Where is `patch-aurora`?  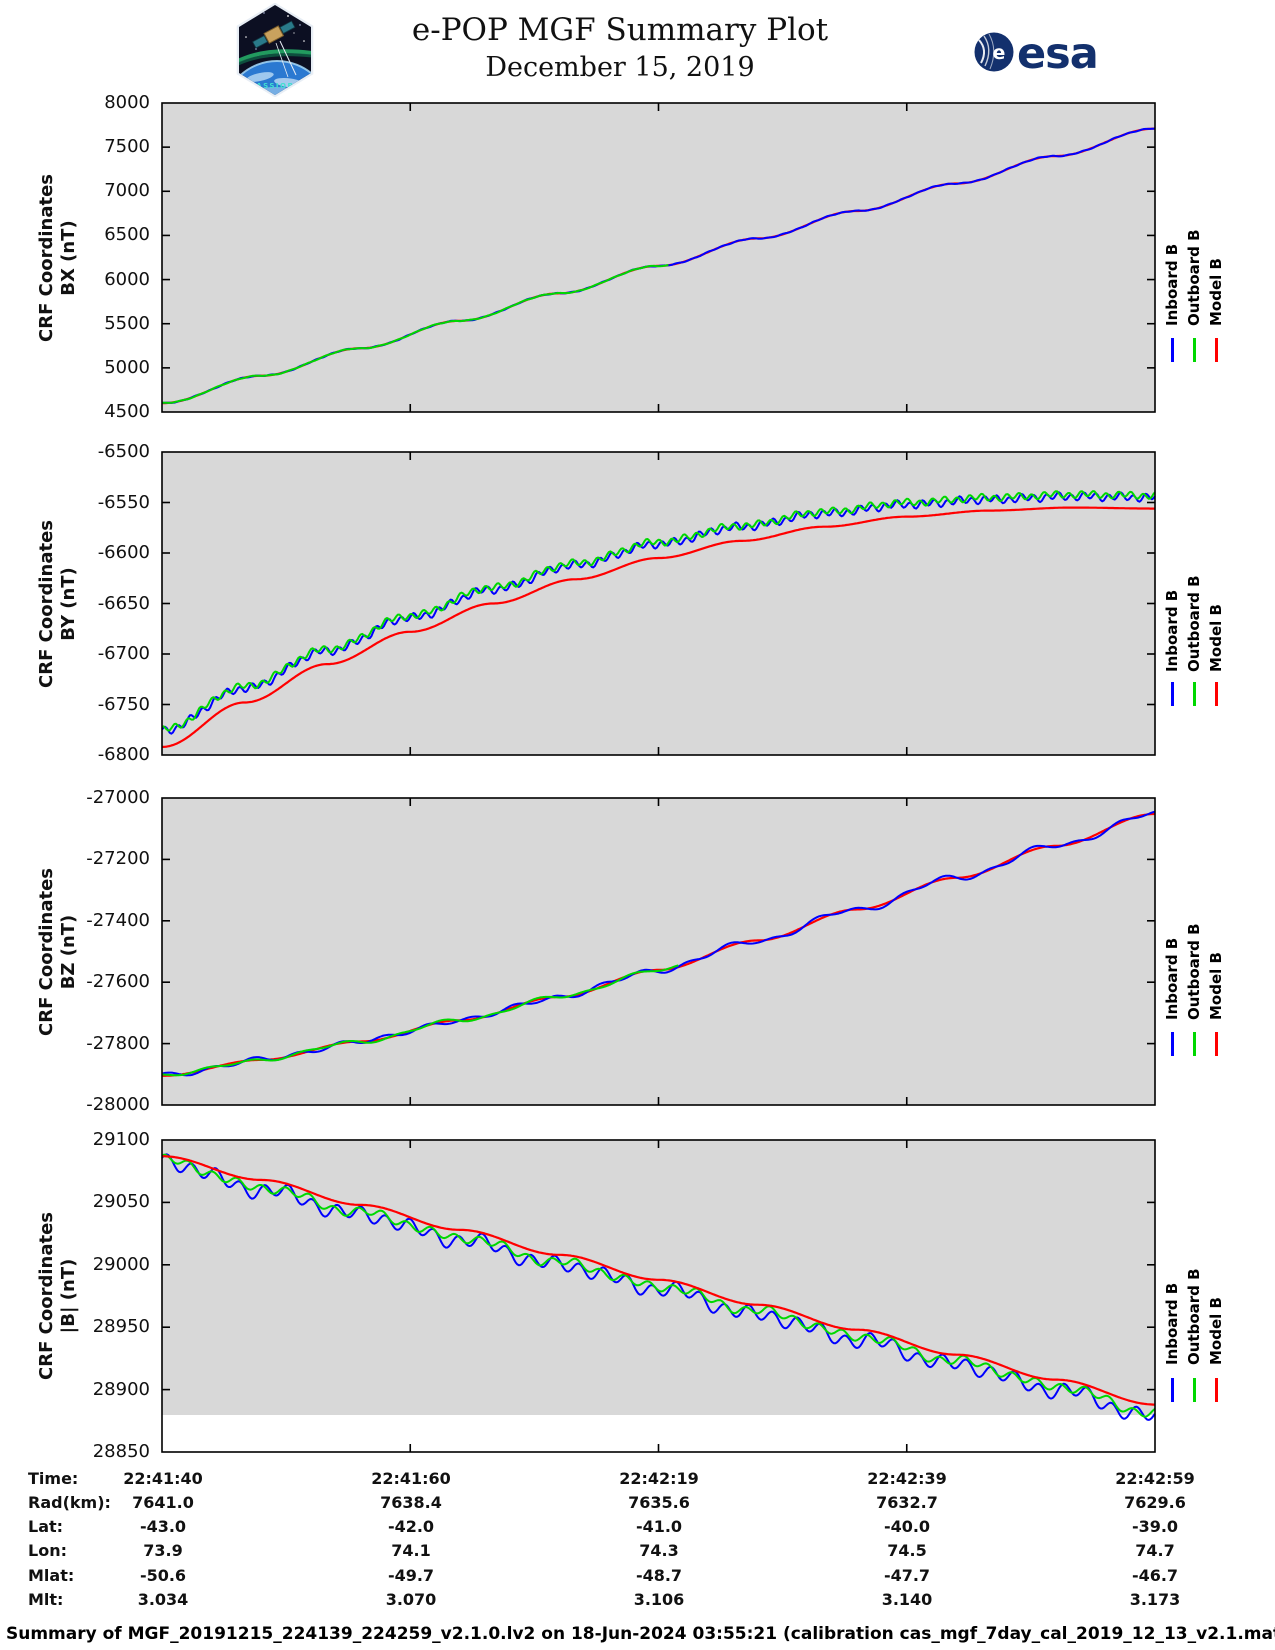 patch-aurora is located at coordinates (275, 56).